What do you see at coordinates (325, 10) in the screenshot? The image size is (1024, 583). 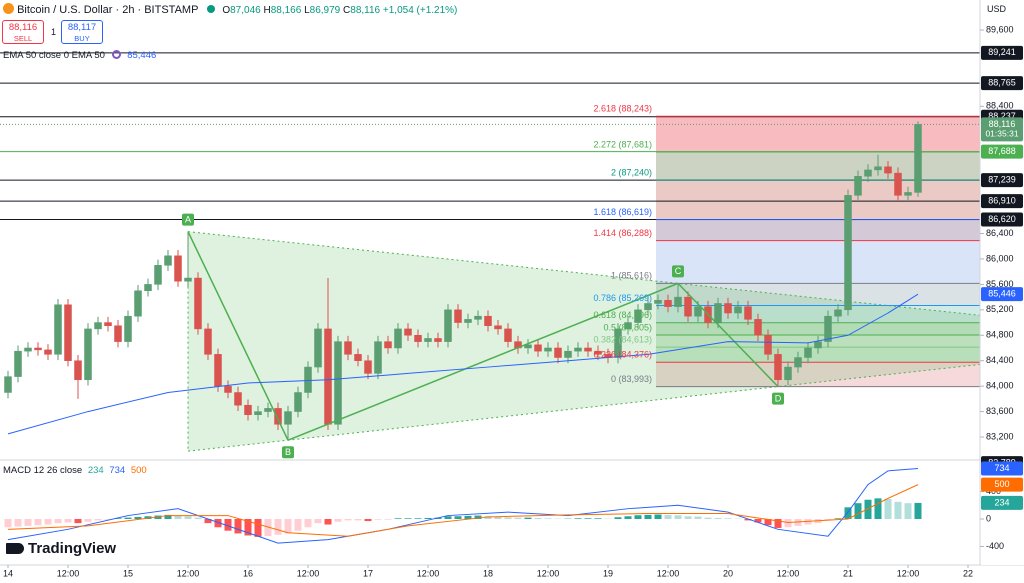 I see `value: 86,979` at bounding box center [325, 10].